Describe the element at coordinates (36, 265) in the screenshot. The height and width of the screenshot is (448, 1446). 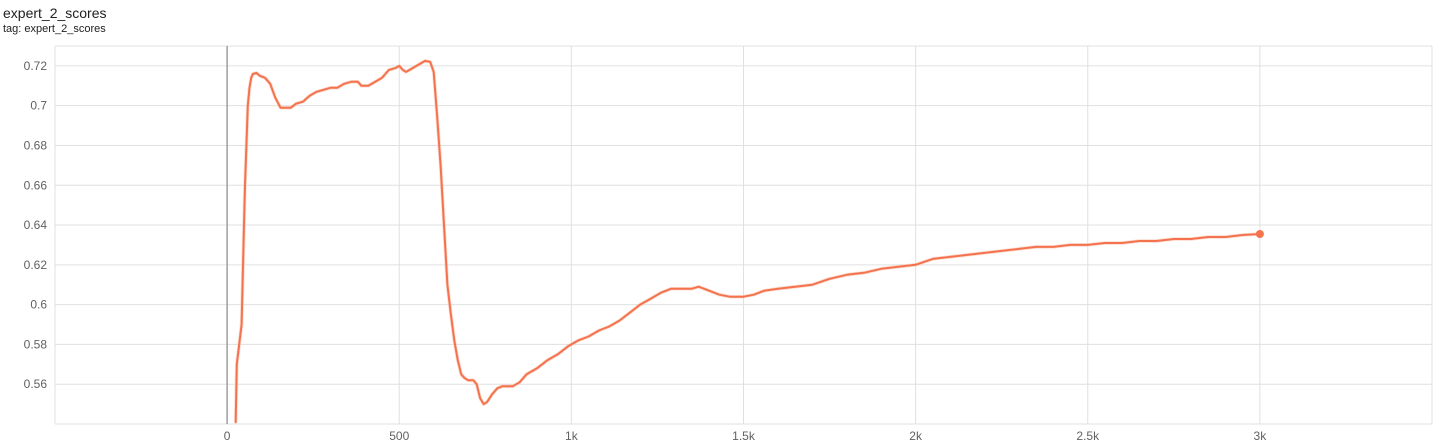
I see `y-tick-label: 0.62` at that location.